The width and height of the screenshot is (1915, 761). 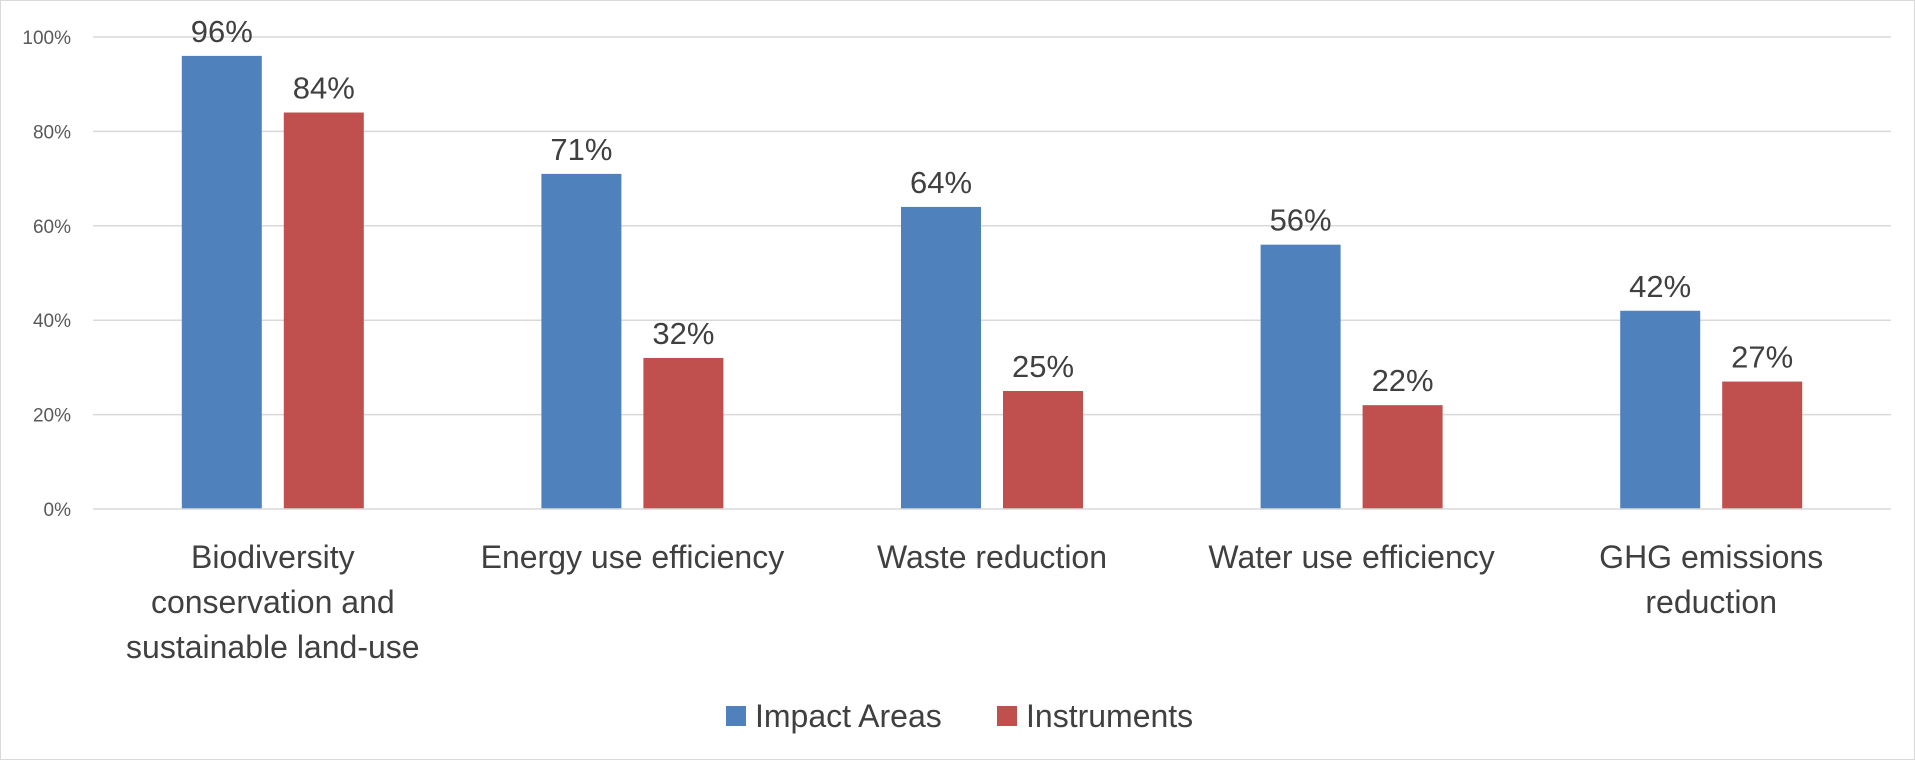 I want to click on data-label: 42%, so click(x=1660, y=286).